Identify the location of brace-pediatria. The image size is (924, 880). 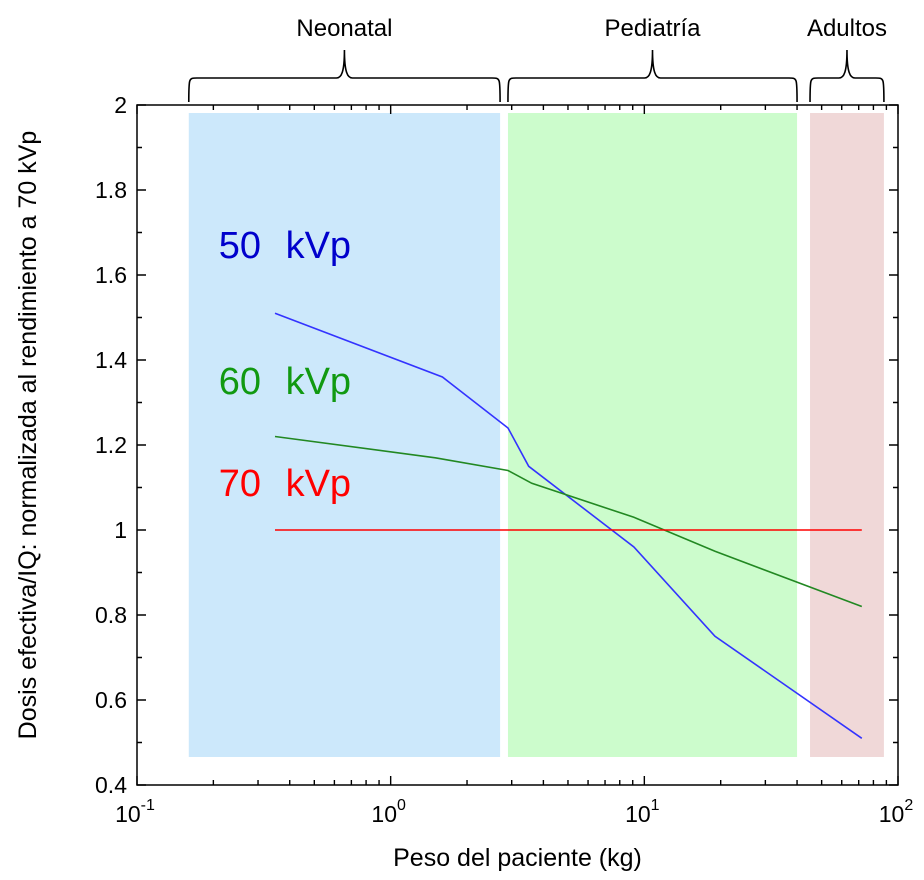
(652, 76).